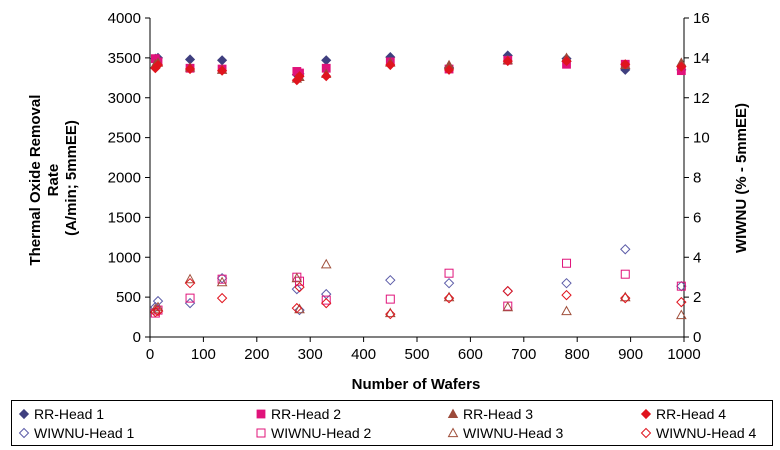  I want to click on legend-label: RR-Head 2, so click(306, 414).